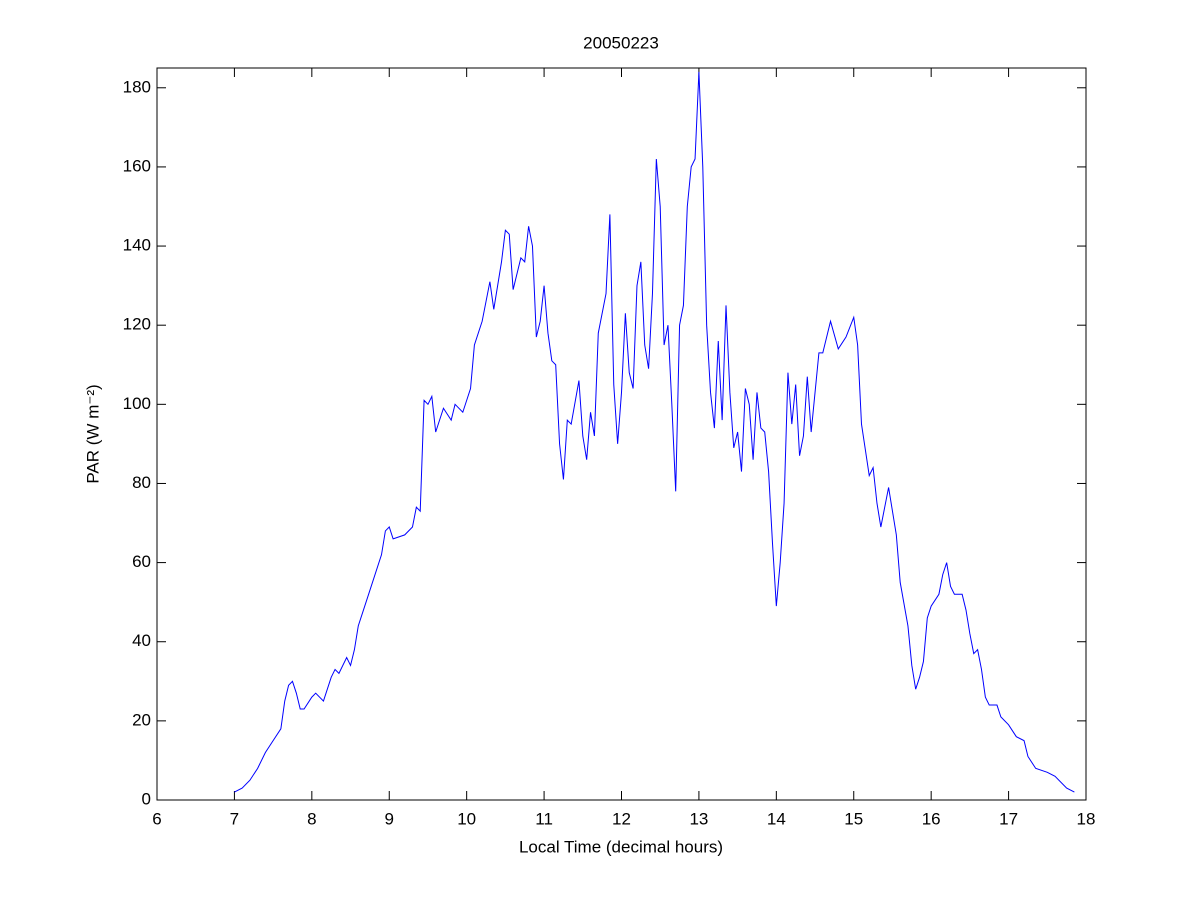 Image resolution: width=1200 pixels, height=900 pixels. Describe the element at coordinates (621, 42) in the screenshot. I see `chart-title: 20050223` at that location.